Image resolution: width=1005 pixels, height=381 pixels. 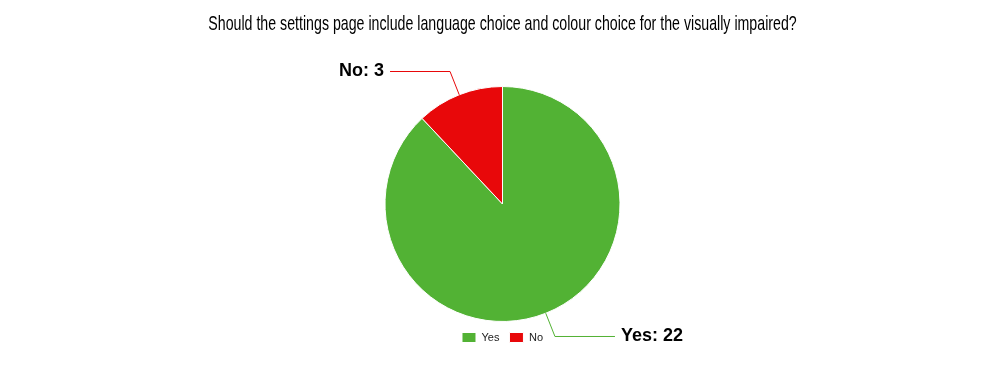 What do you see at coordinates (535, 336) in the screenshot?
I see `legend-label: No` at bounding box center [535, 336].